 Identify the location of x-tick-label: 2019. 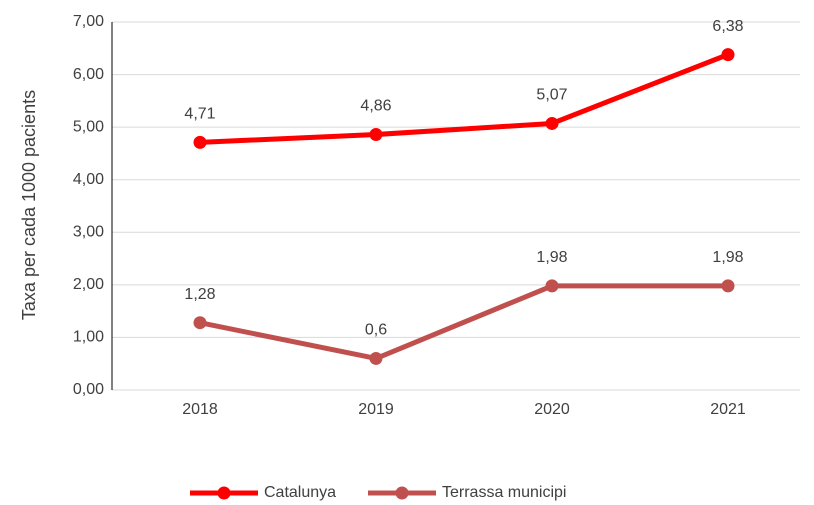
(376, 409).